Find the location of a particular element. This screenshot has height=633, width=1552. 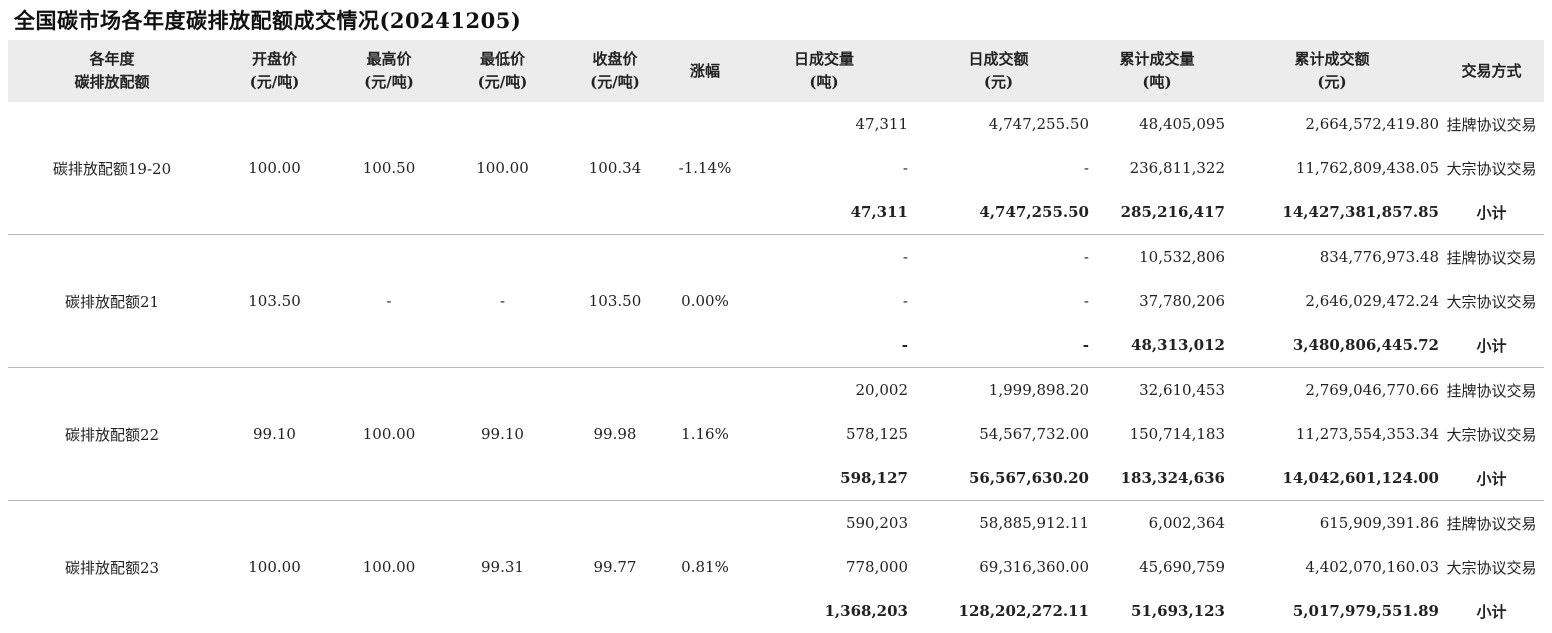

close-price-cell: 99.98 is located at coordinates (615, 434).